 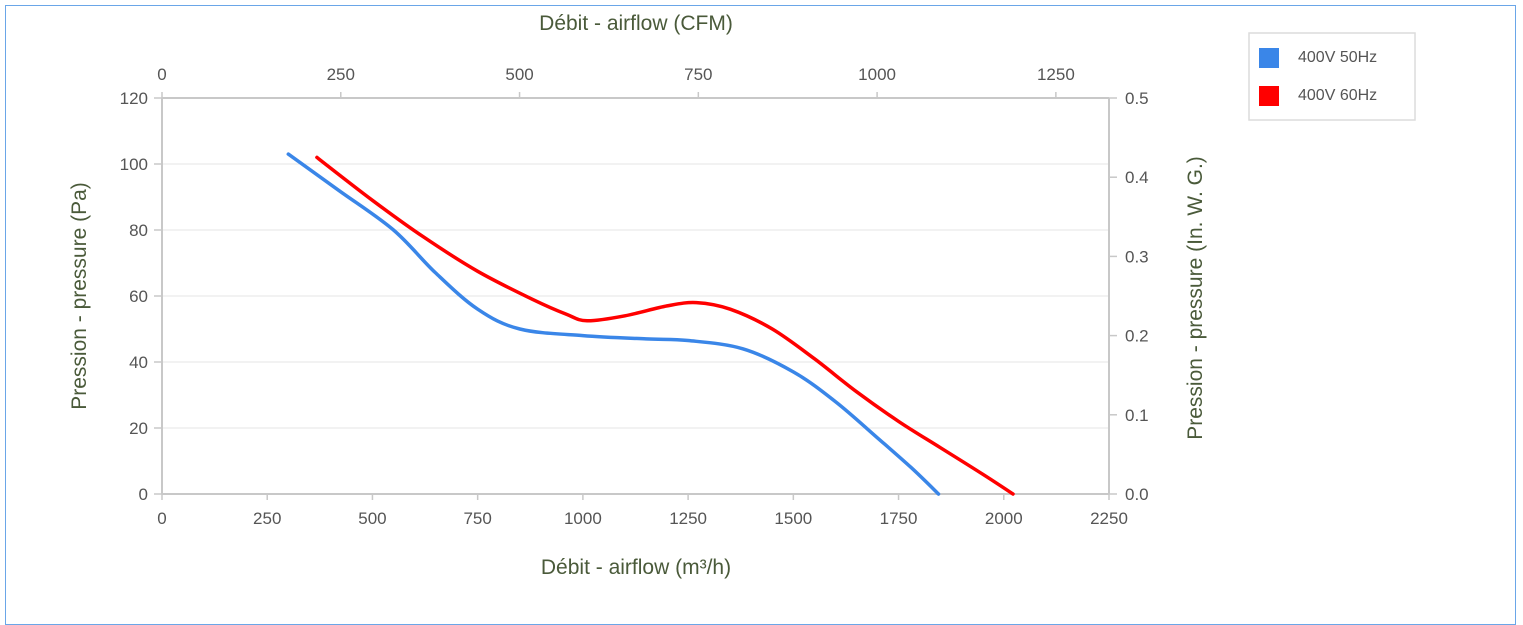 I want to click on y-left-tick-label: 20, so click(x=138, y=428).